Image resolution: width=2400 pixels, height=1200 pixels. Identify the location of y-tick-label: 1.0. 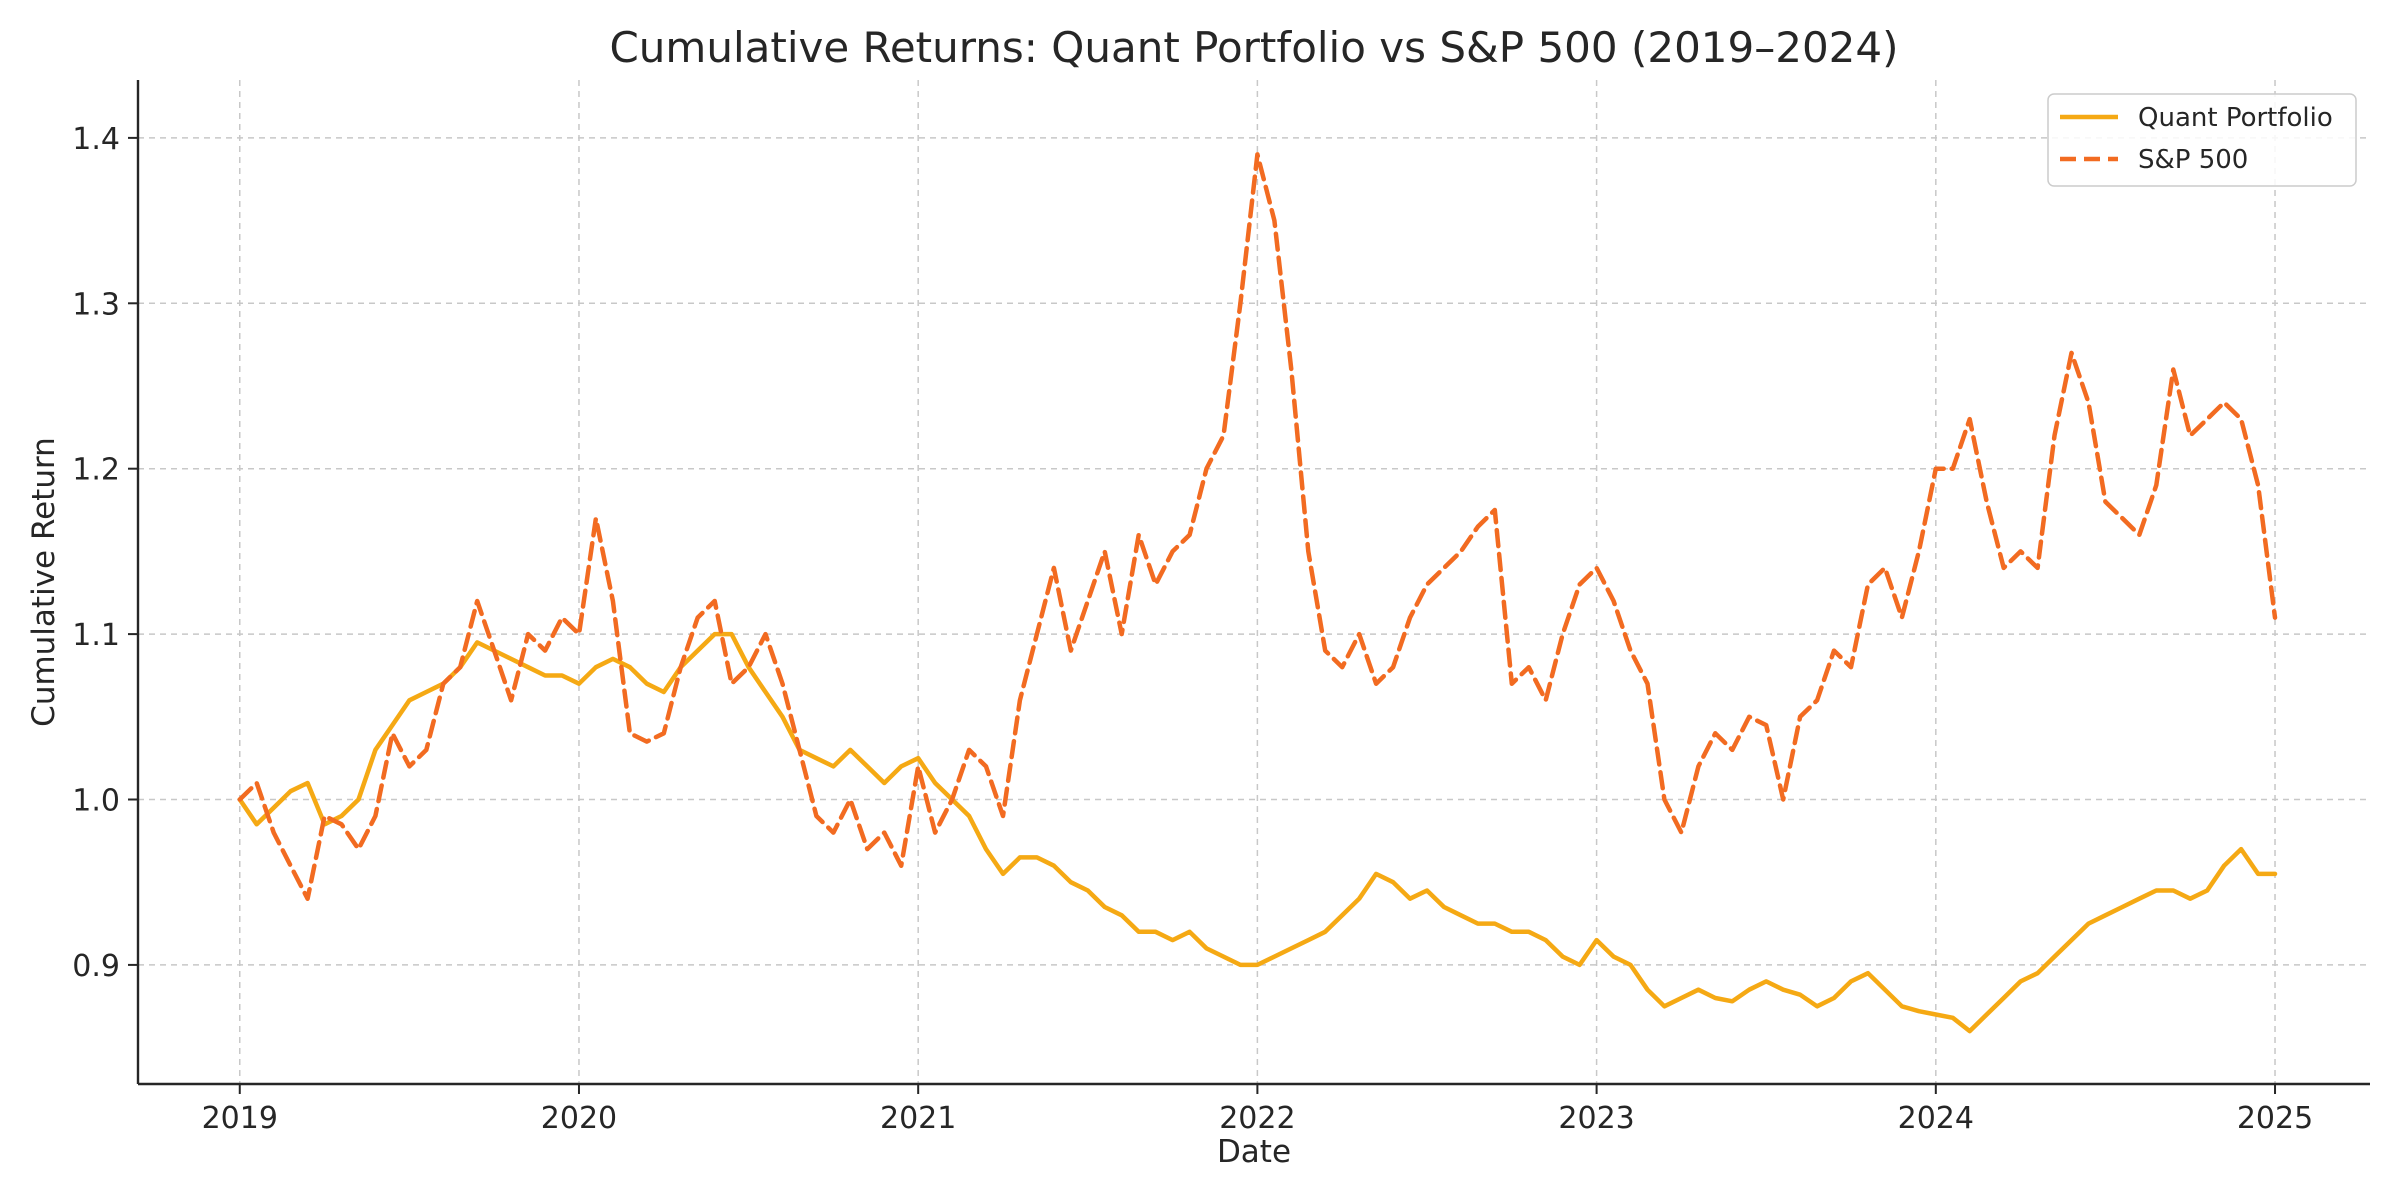
(96, 801).